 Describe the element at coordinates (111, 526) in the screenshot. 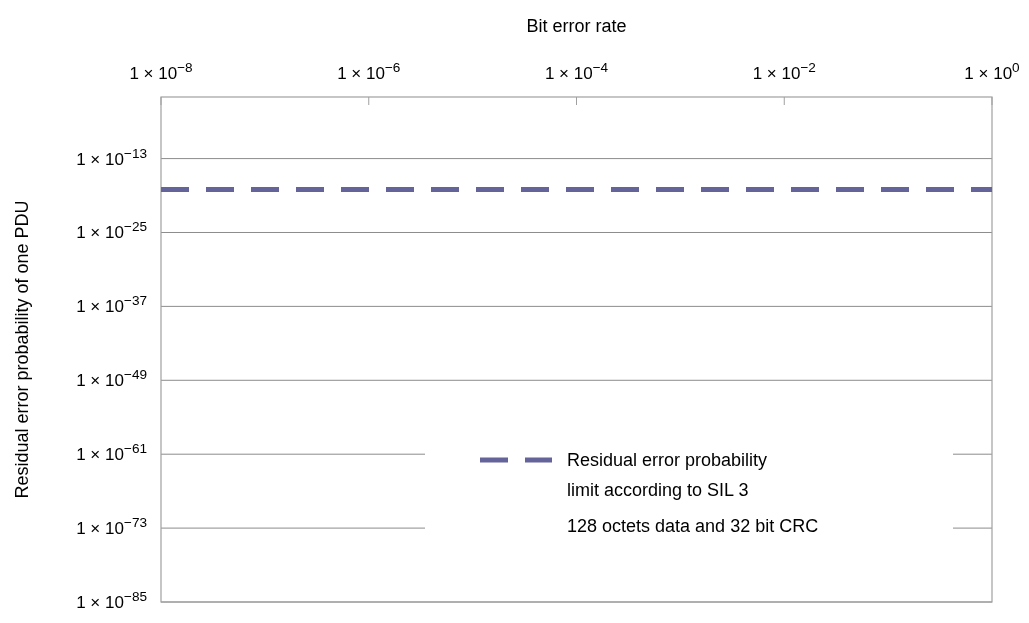

I see `y-tick-label: 1 × 10$^{−73}$` at that location.